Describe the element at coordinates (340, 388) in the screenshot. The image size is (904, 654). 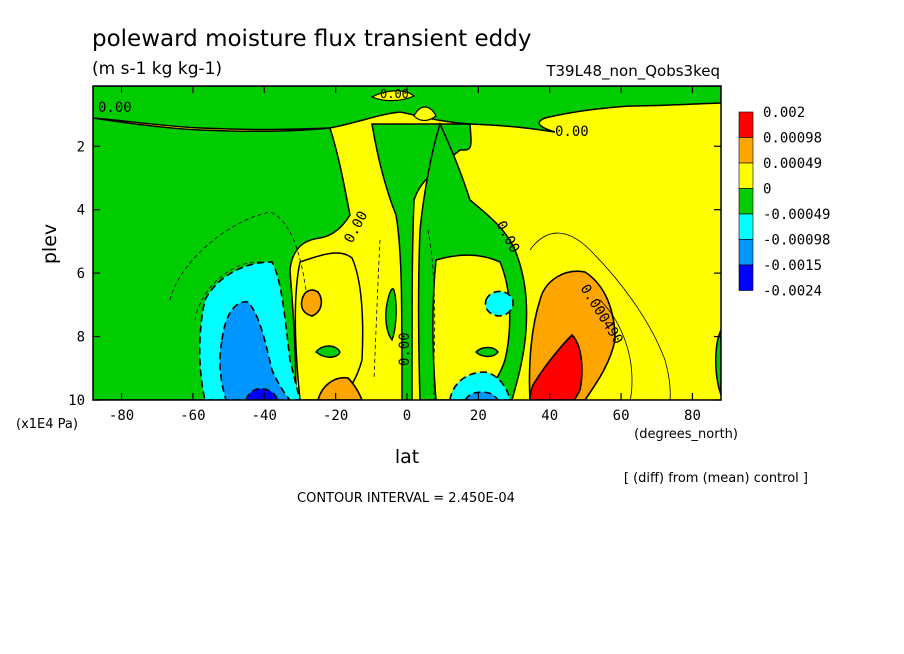
I see `orange-south-bottom` at that location.